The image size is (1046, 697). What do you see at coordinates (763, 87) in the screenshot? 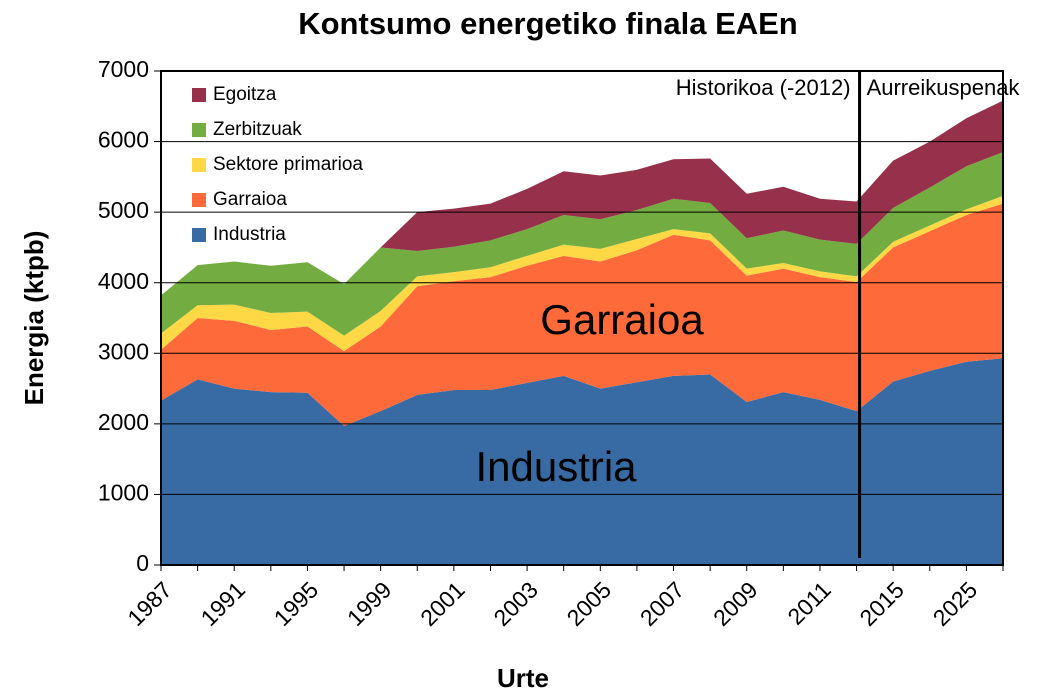
I see `annotation: Historikoa (-2012)` at bounding box center [763, 87].